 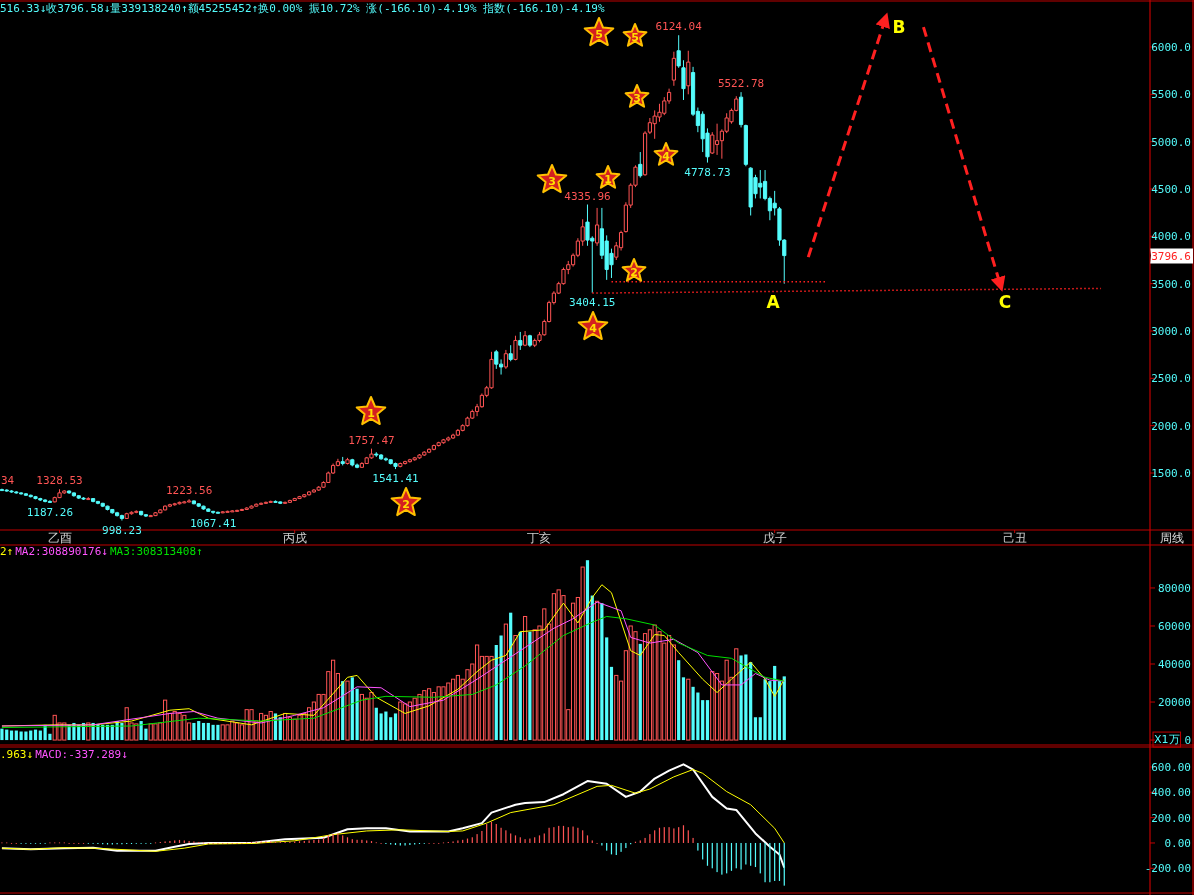 What do you see at coordinates (1171, 95) in the screenshot?
I see `y-tick-label: 5500.0` at bounding box center [1171, 95].